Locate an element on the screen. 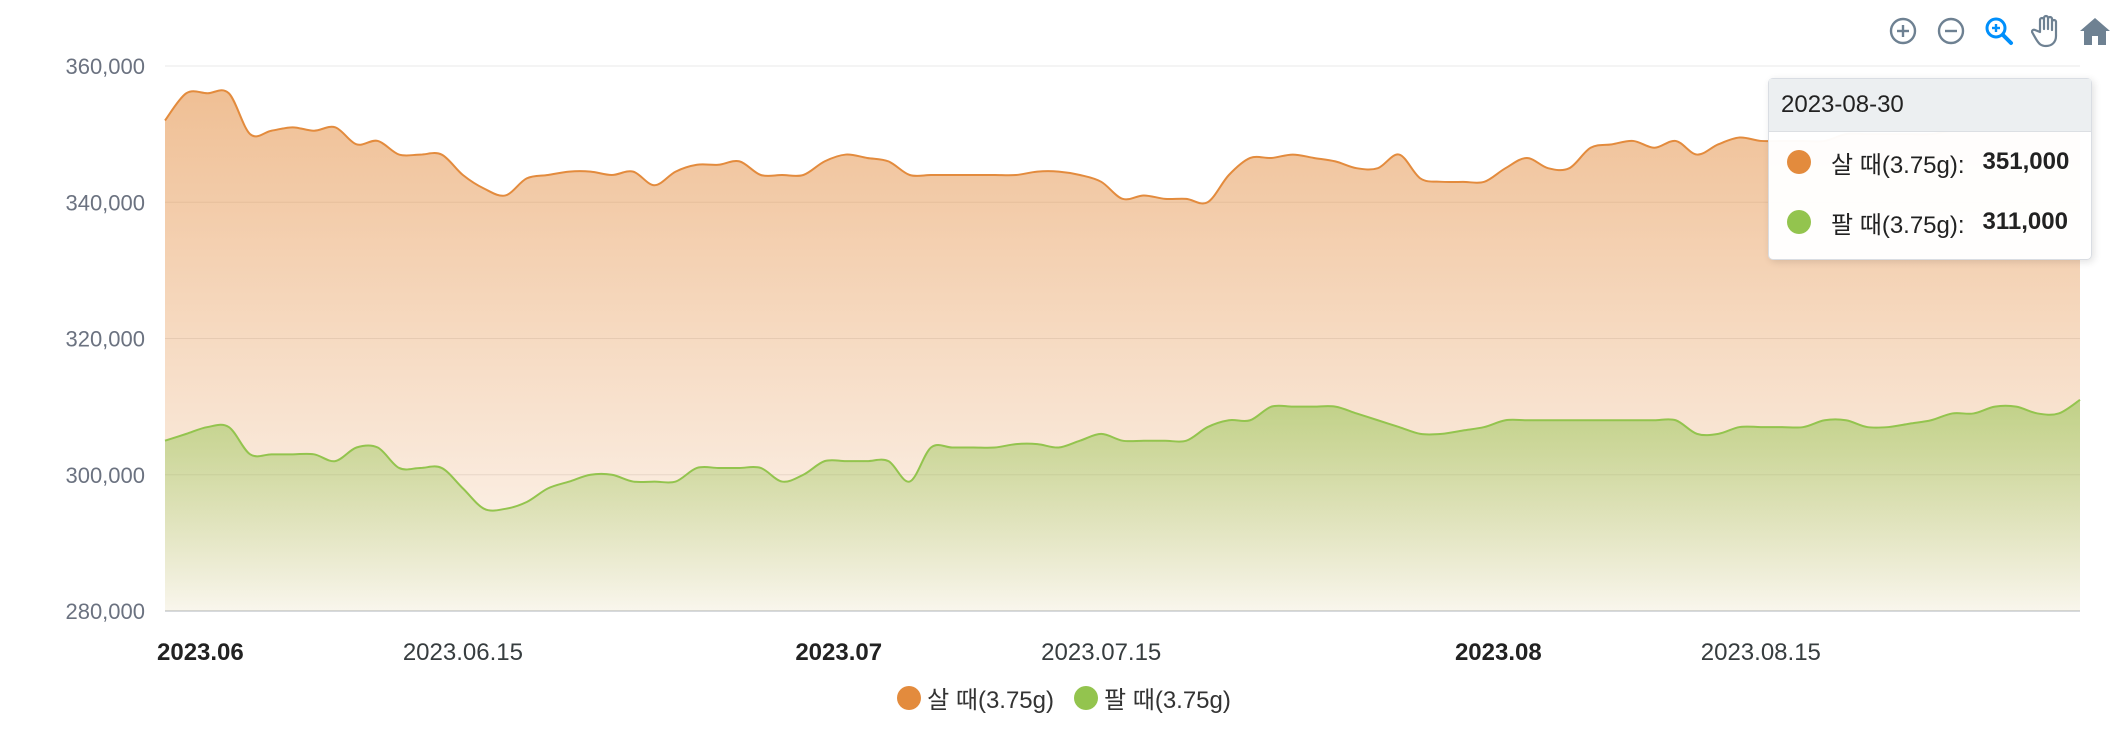  tooltip-date: 2023-08-30 is located at coordinates (1930, 105).